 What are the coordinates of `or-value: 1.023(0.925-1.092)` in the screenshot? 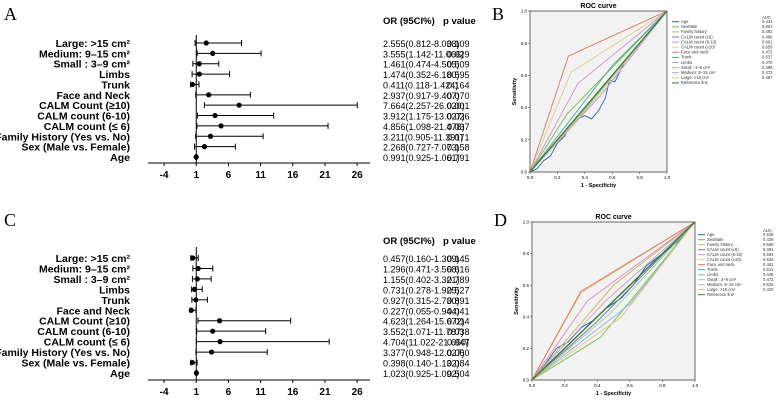 It's located at (421, 374).